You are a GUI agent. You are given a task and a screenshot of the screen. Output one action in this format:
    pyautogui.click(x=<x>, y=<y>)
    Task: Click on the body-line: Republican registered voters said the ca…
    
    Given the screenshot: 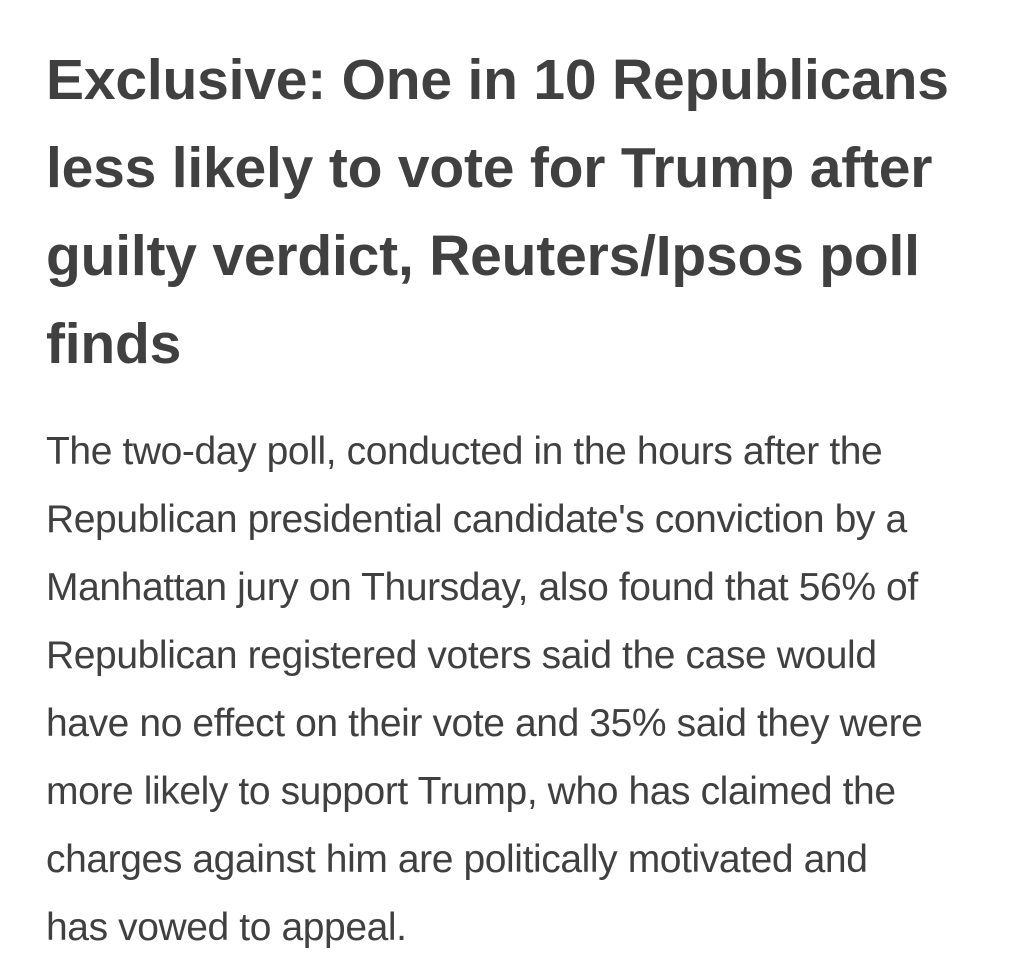 What is the action you would take?
    pyautogui.click(x=461, y=655)
    